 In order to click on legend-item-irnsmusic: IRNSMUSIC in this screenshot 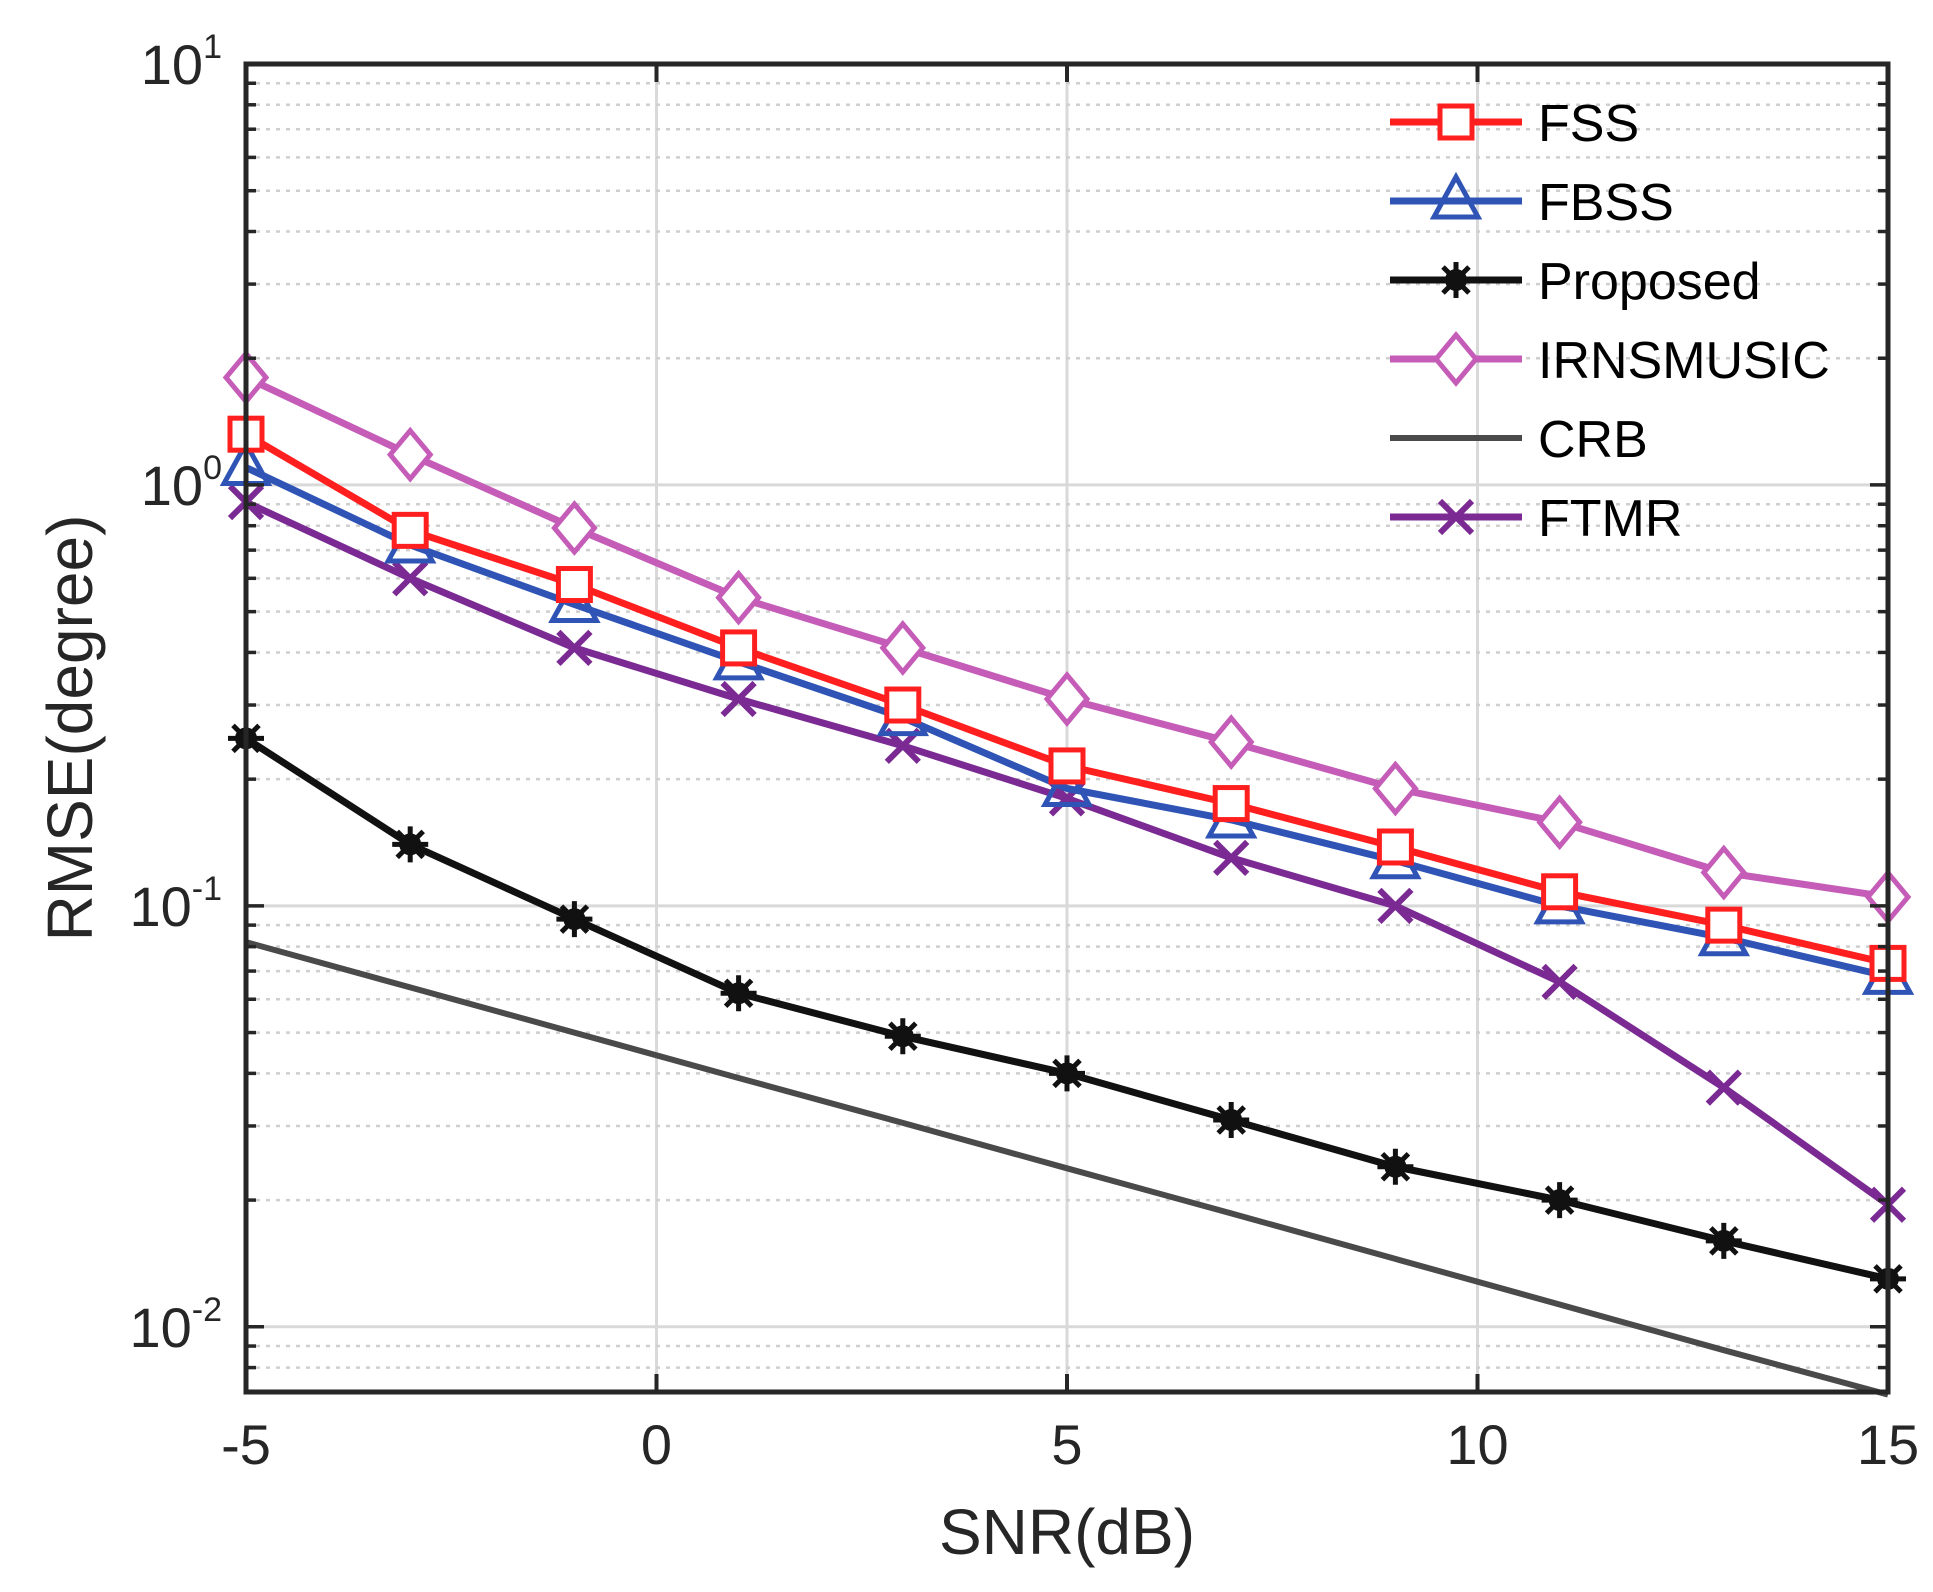, I will do `click(1610, 360)`.